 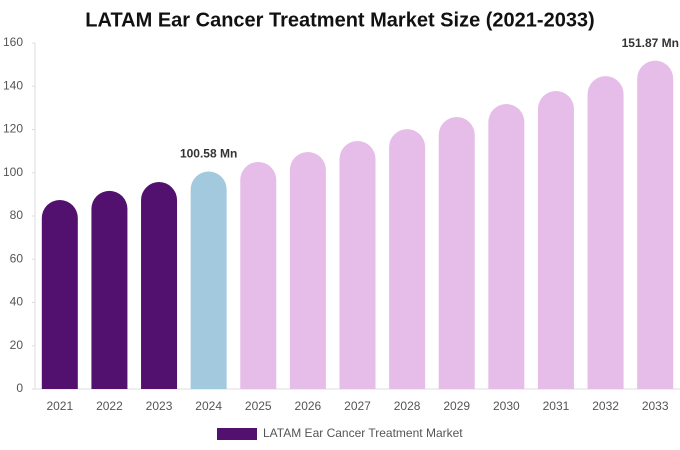 I want to click on x-tick-label: 2028, so click(x=407, y=406).